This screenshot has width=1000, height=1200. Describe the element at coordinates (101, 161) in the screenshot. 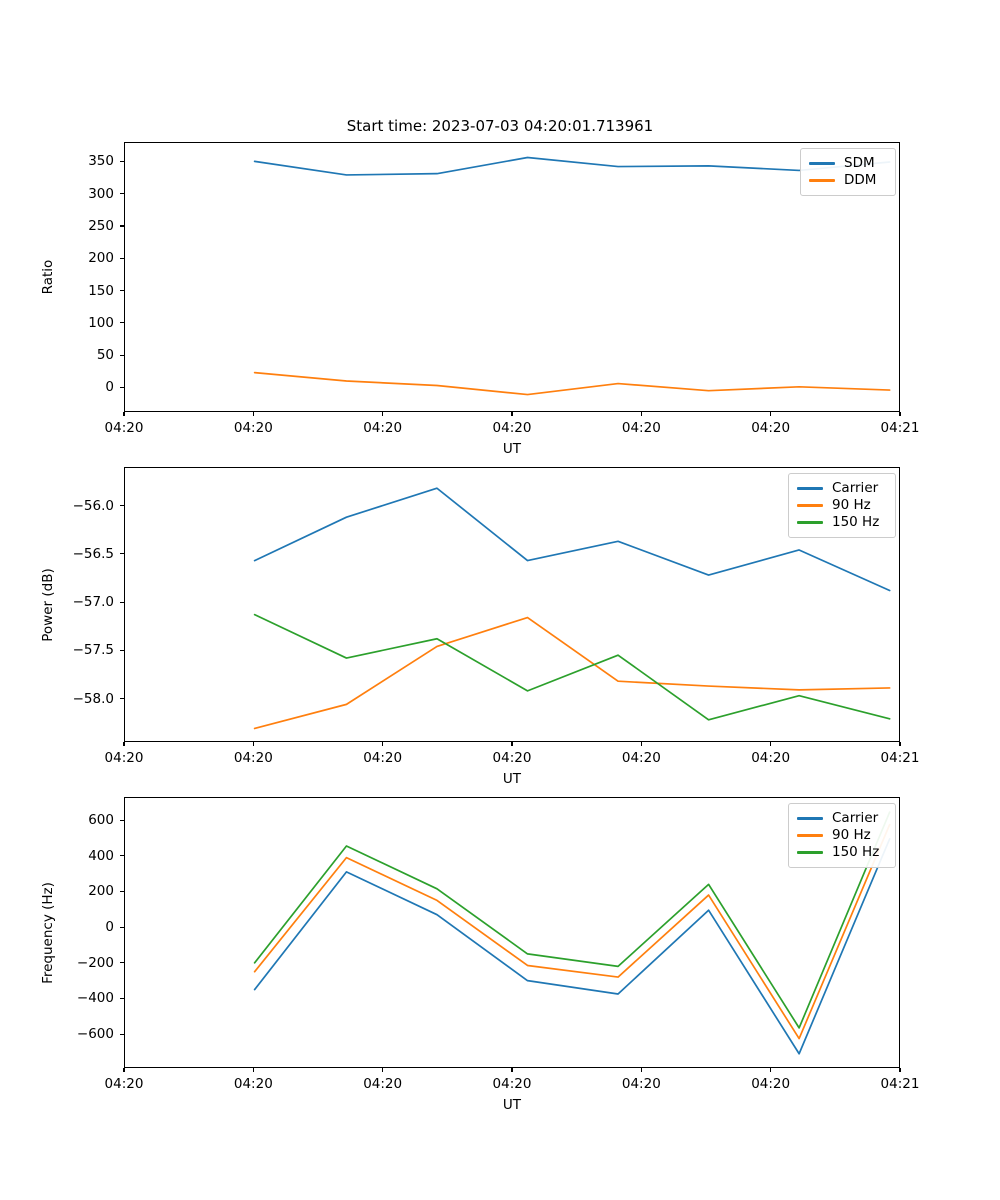

I see `y-tick-label: 350` at that location.